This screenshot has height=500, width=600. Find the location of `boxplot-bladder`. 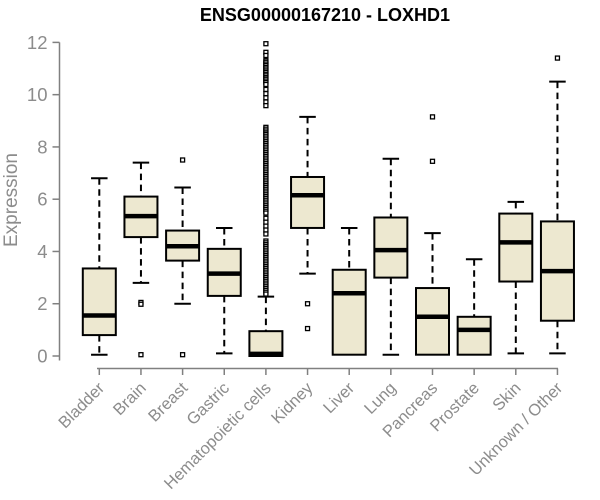

boxplot-bladder is located at coordinates (99, 266).